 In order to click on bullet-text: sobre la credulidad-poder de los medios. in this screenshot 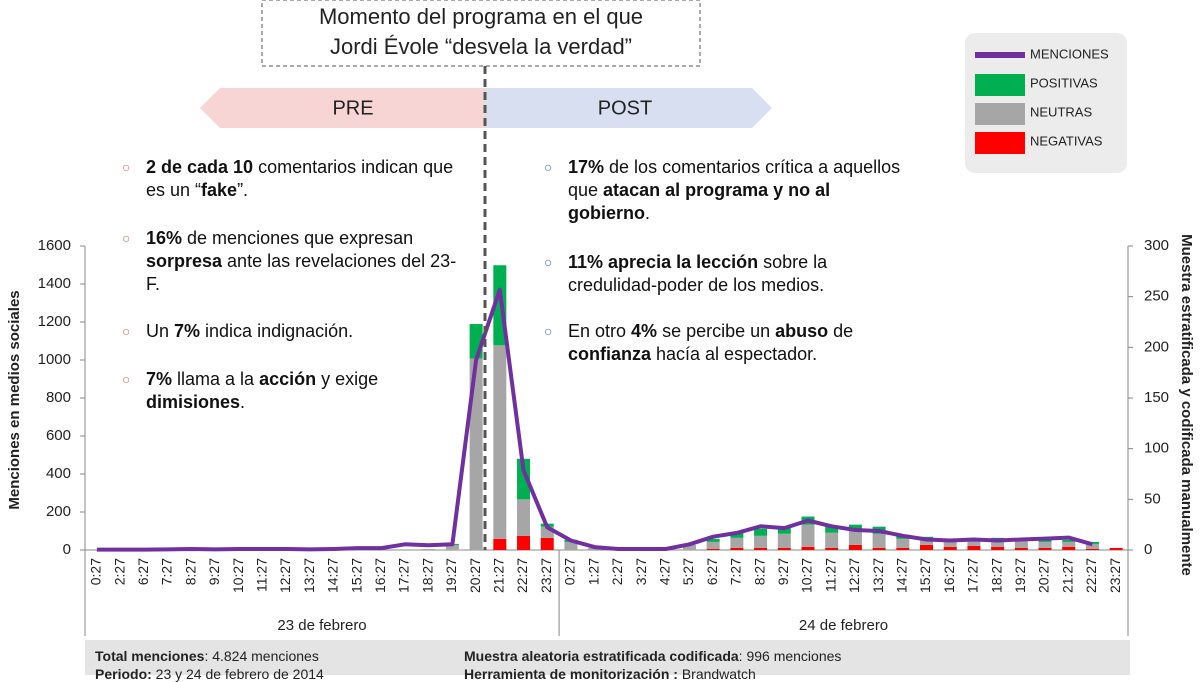, I will do `click(698, 273)`.